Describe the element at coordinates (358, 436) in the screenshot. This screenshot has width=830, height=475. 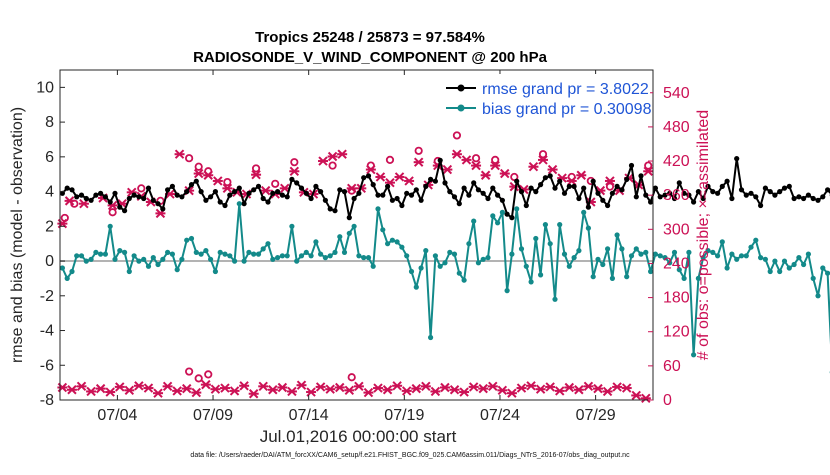
I see `x-axis-label: Jul.01,2016 00:00:00 start` at that location.